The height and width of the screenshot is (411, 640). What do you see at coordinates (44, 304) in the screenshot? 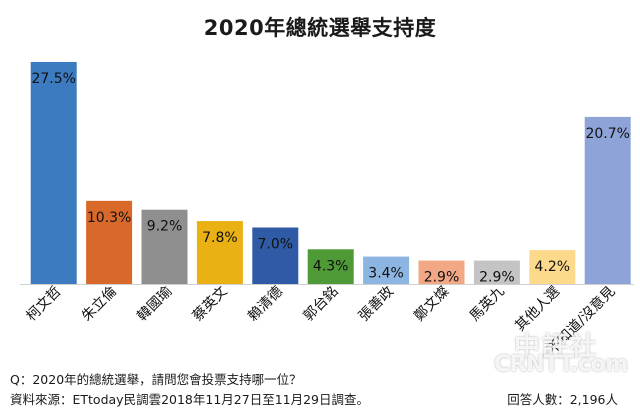
I see `category-label: 柯文哲` at bounding box center [44, 304].